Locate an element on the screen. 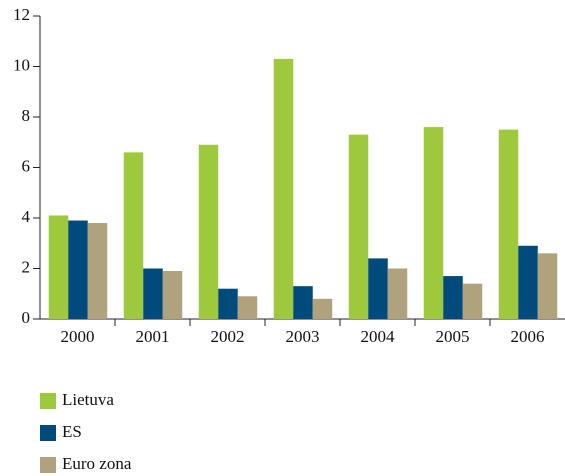 The height and width of the screenshot is (476, 565). x-tick-label: 2005 is located at coordinates (453, 336).